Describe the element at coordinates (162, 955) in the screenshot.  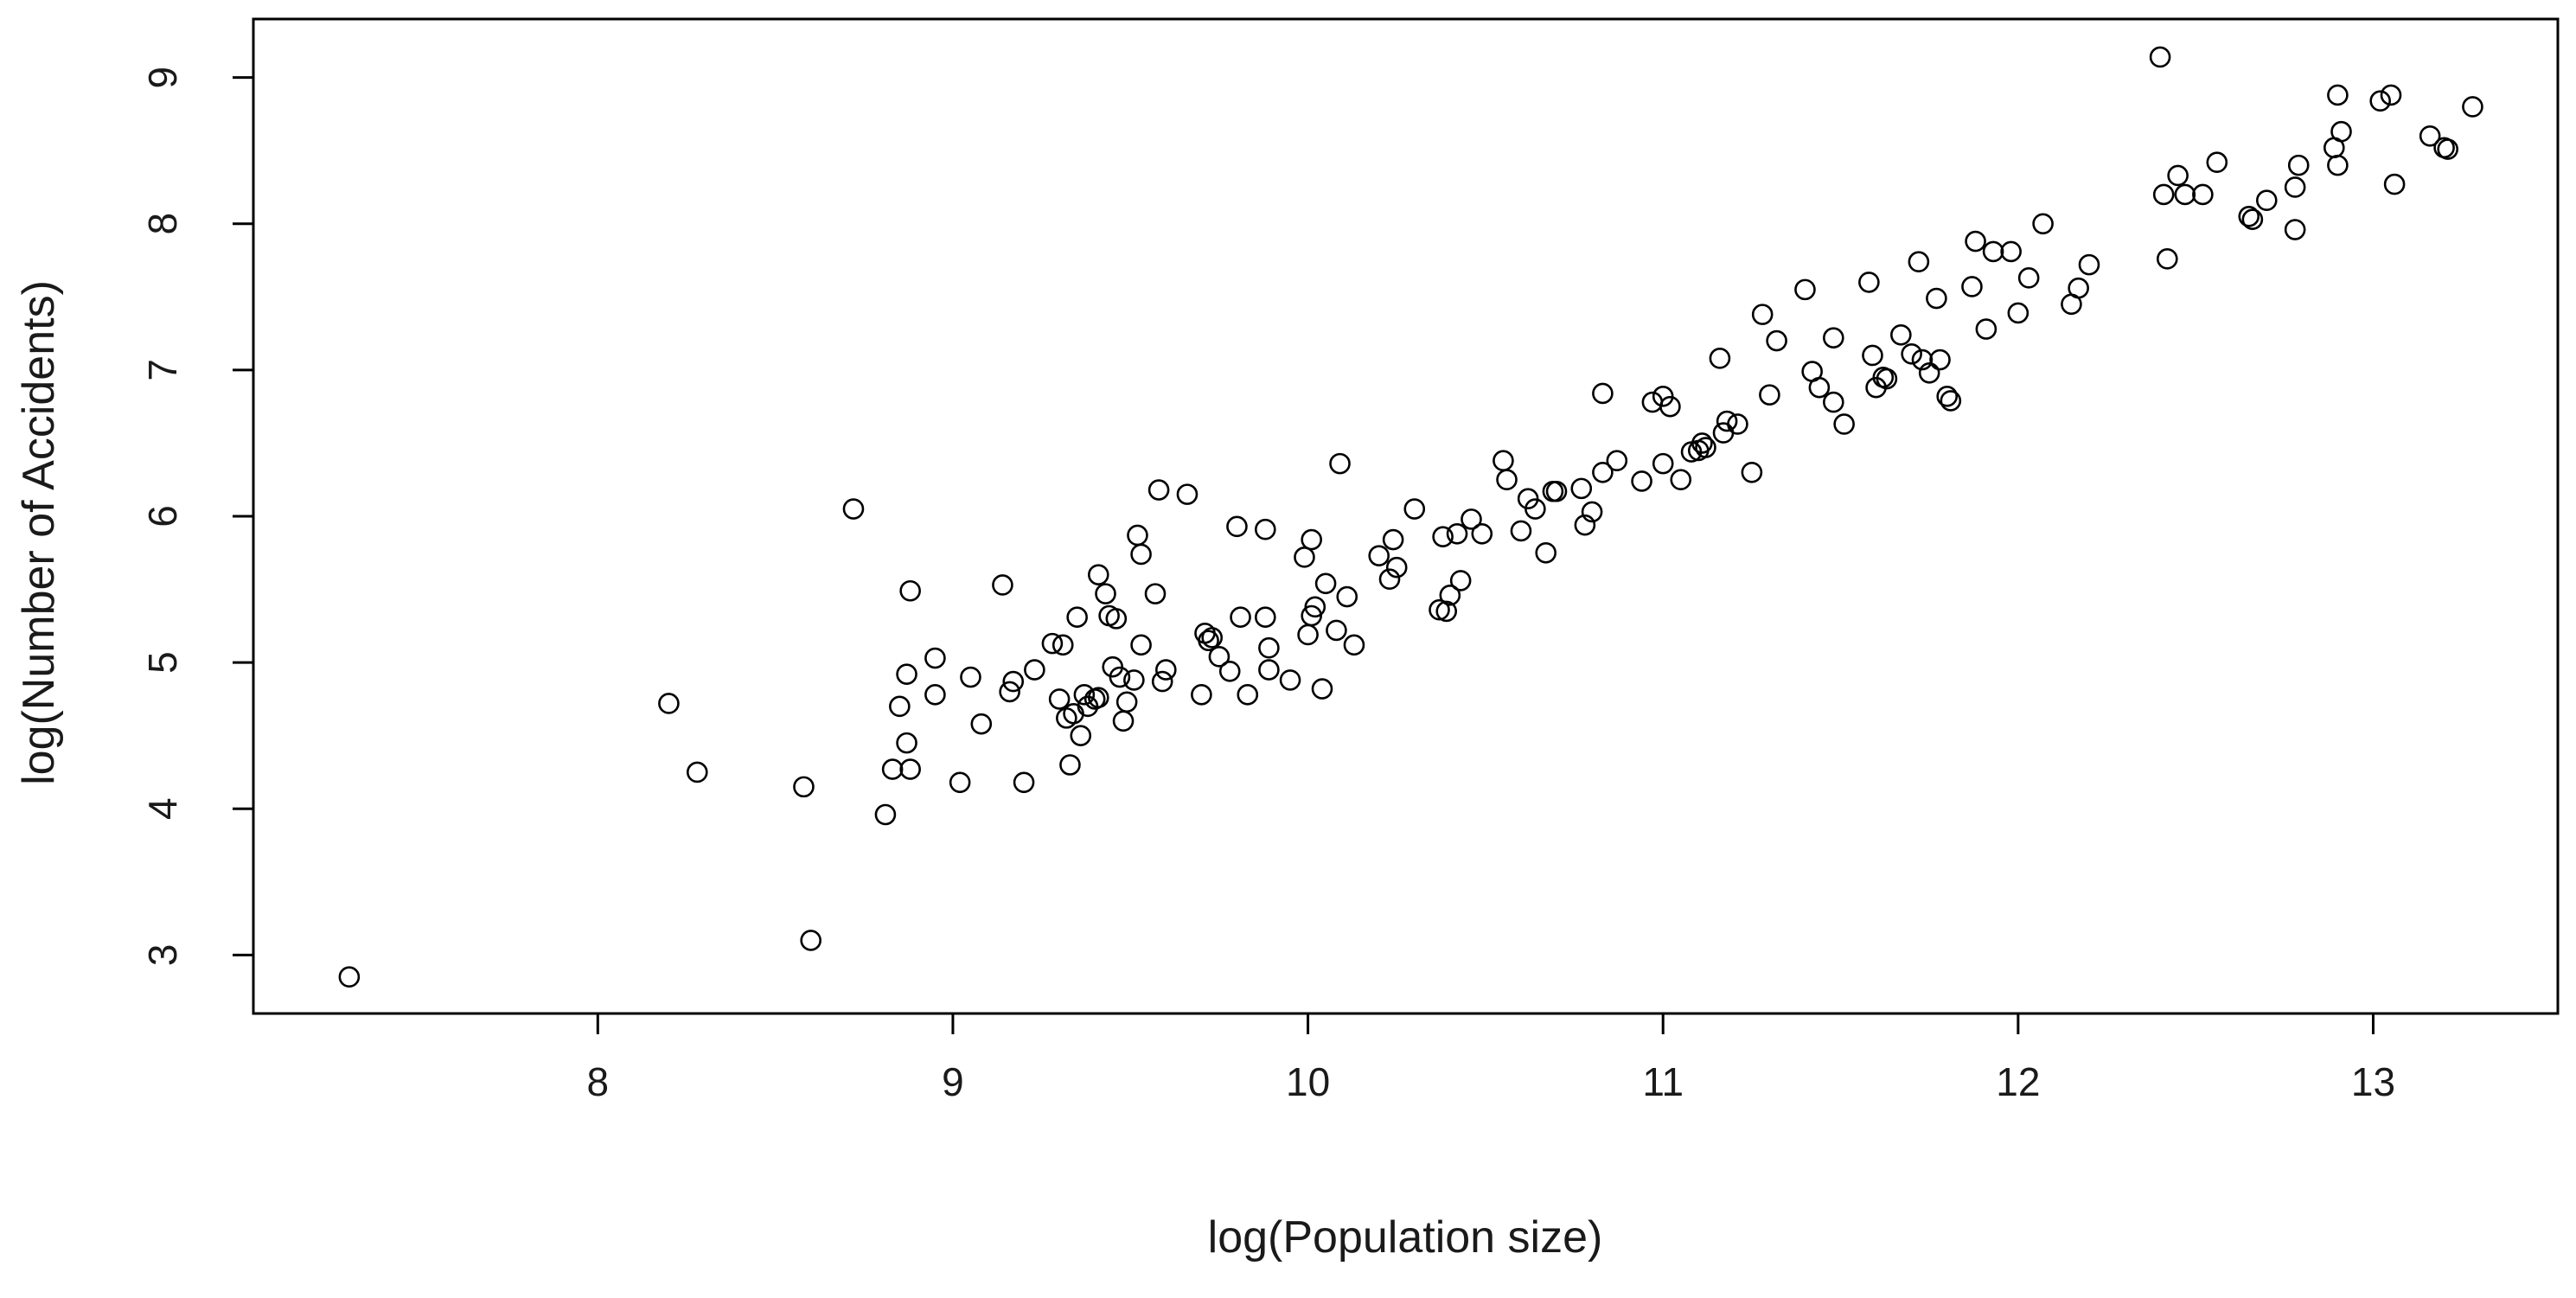
I see `y-tick-label: 3` at that location.